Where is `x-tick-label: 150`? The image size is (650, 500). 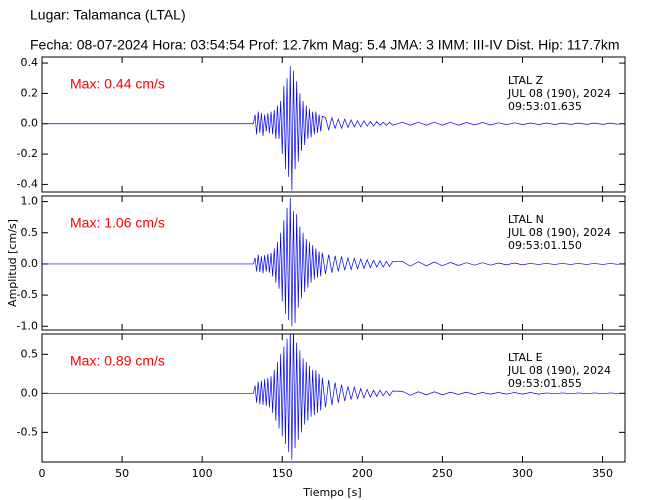
x-tick-label: 150 is located at coordinates (282, 473).